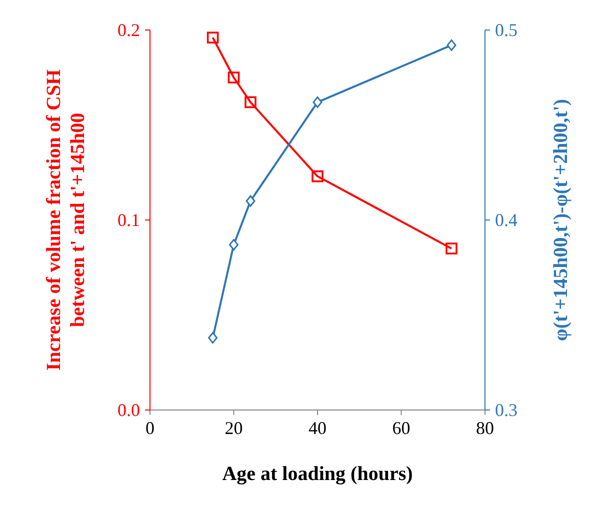 This screenshot has width=598, height=506. What do you see at coordinates (506, 410) in the screenshot?
I see `y2-tick-label: 0.3` at bounding box center [506, 410].